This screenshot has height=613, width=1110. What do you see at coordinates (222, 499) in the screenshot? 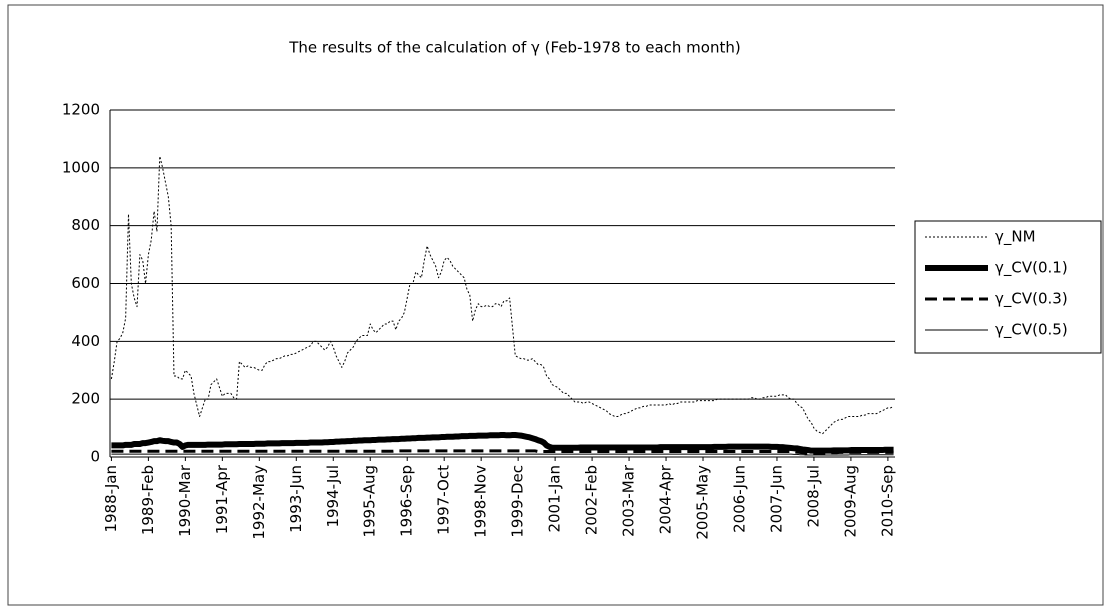
I see `x-tick-label: 1991-Apr` at bounding box center [222, 499].